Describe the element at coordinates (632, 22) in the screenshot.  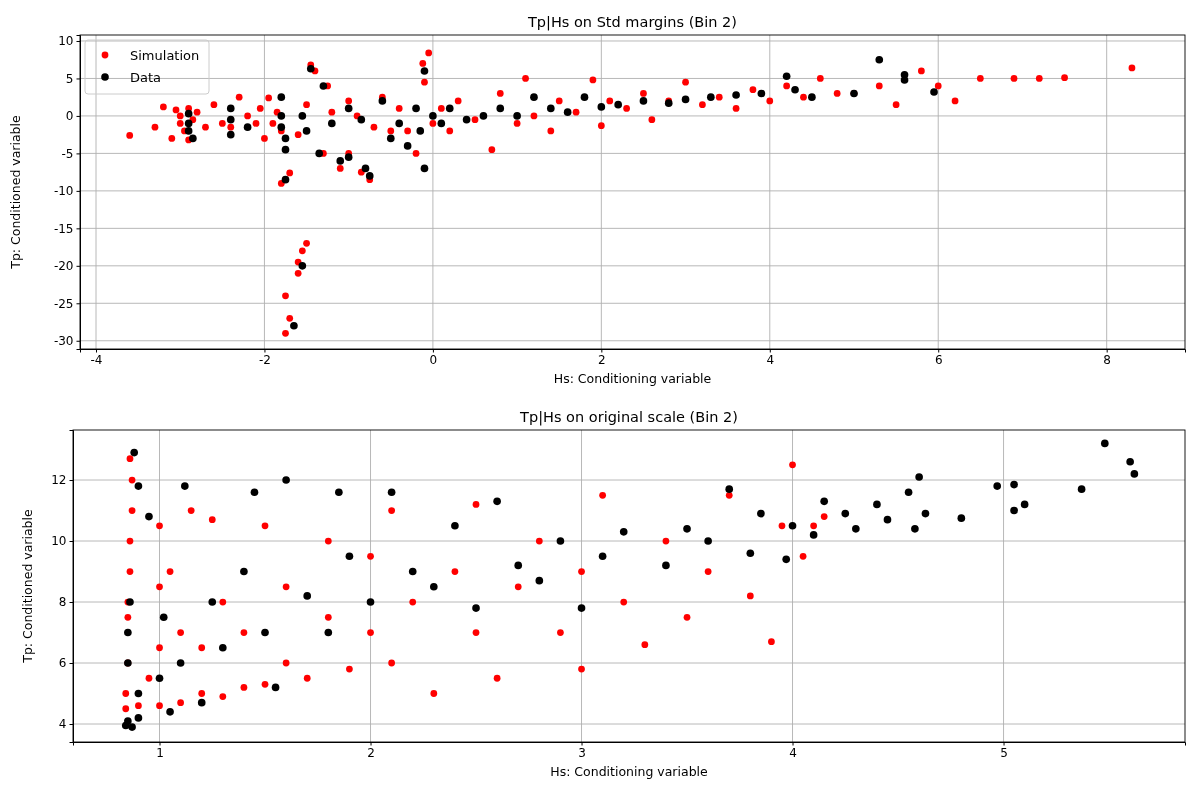
I see `chart-title: Tp|Hs on Std margins (Bin 2)` at that location.